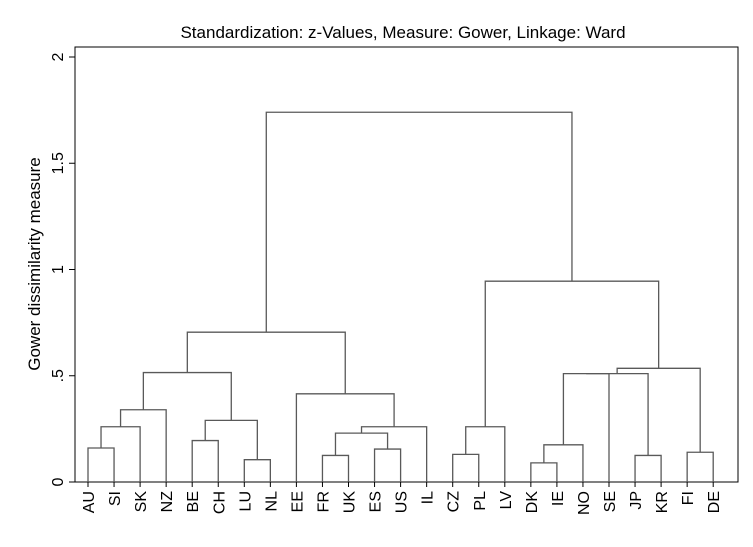  I want to click on leaf-label-nz: NZ, so click(167, 502).